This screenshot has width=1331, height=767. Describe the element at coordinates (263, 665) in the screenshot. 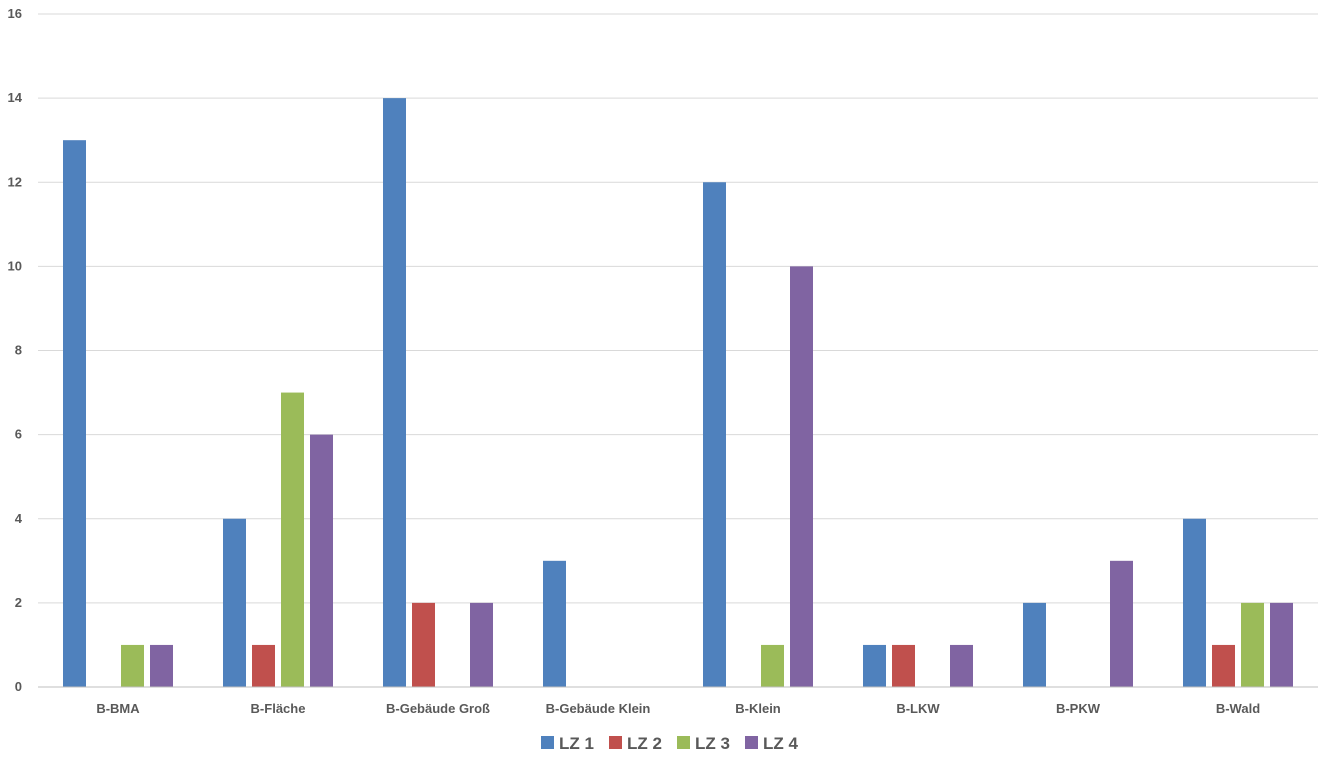

I see `bar-lz2-b-fläche` at that location.